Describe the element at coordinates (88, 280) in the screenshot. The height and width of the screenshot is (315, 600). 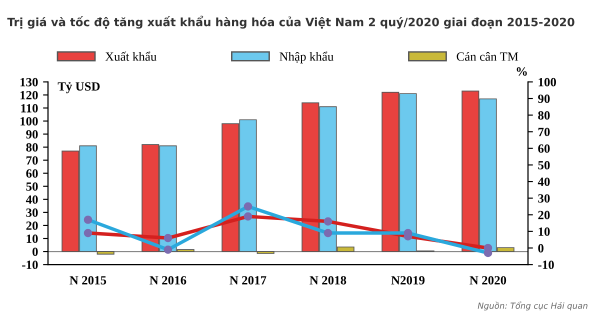
I see `x-tick-label: N 2015` at that location.